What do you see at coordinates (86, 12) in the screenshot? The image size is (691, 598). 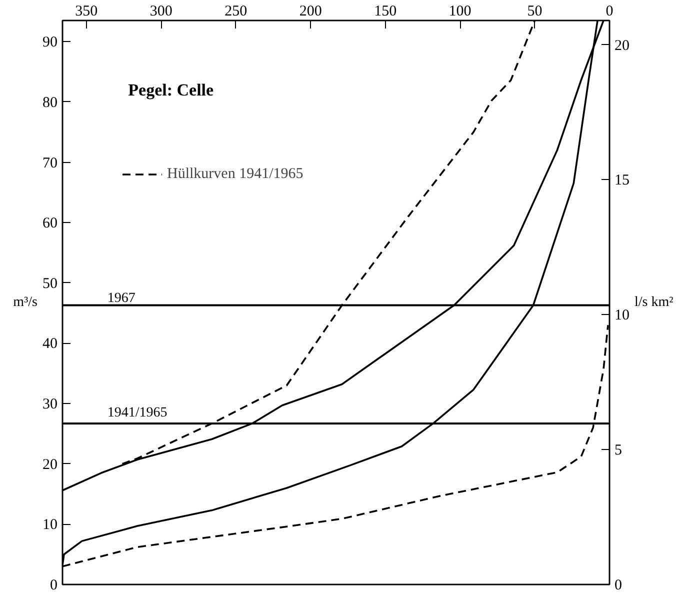 I see `x-tick-label: 350` at bounding box center [86, 12].